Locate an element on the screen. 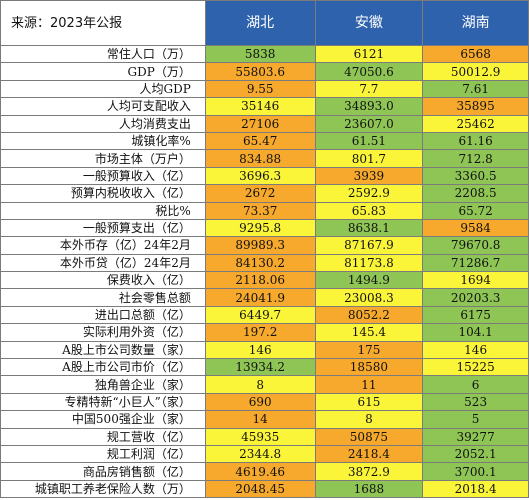 This screenshot has height=500, width=529. row-label: 人均GDP is located at coordinates (103, 89).